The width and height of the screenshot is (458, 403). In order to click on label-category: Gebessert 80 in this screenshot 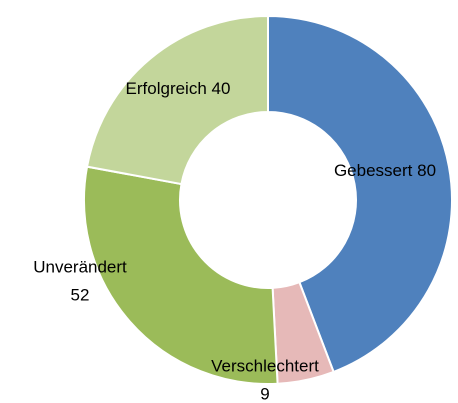, I will do `click(385, 170)`.